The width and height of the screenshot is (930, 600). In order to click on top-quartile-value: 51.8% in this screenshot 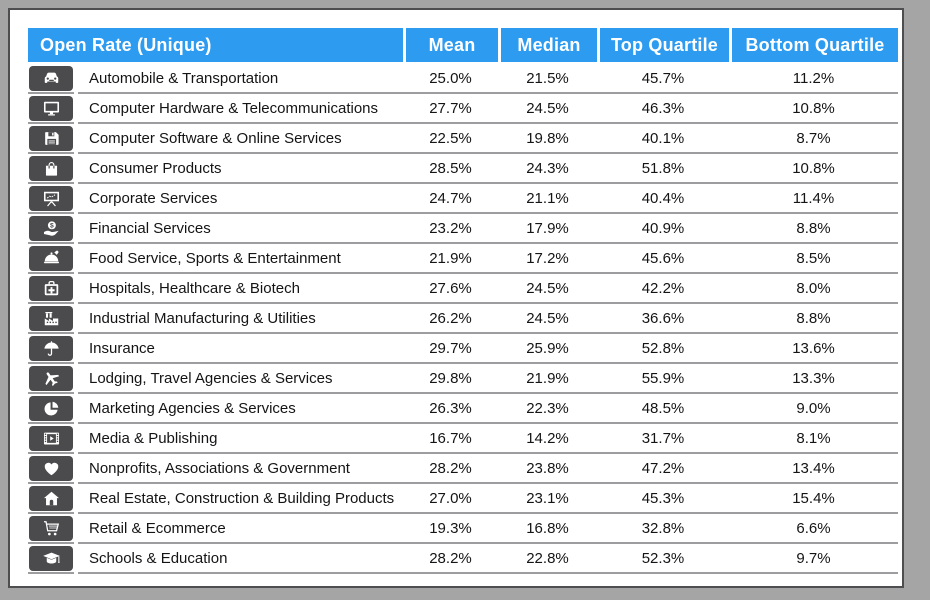, I will do `click(663, 168)`.